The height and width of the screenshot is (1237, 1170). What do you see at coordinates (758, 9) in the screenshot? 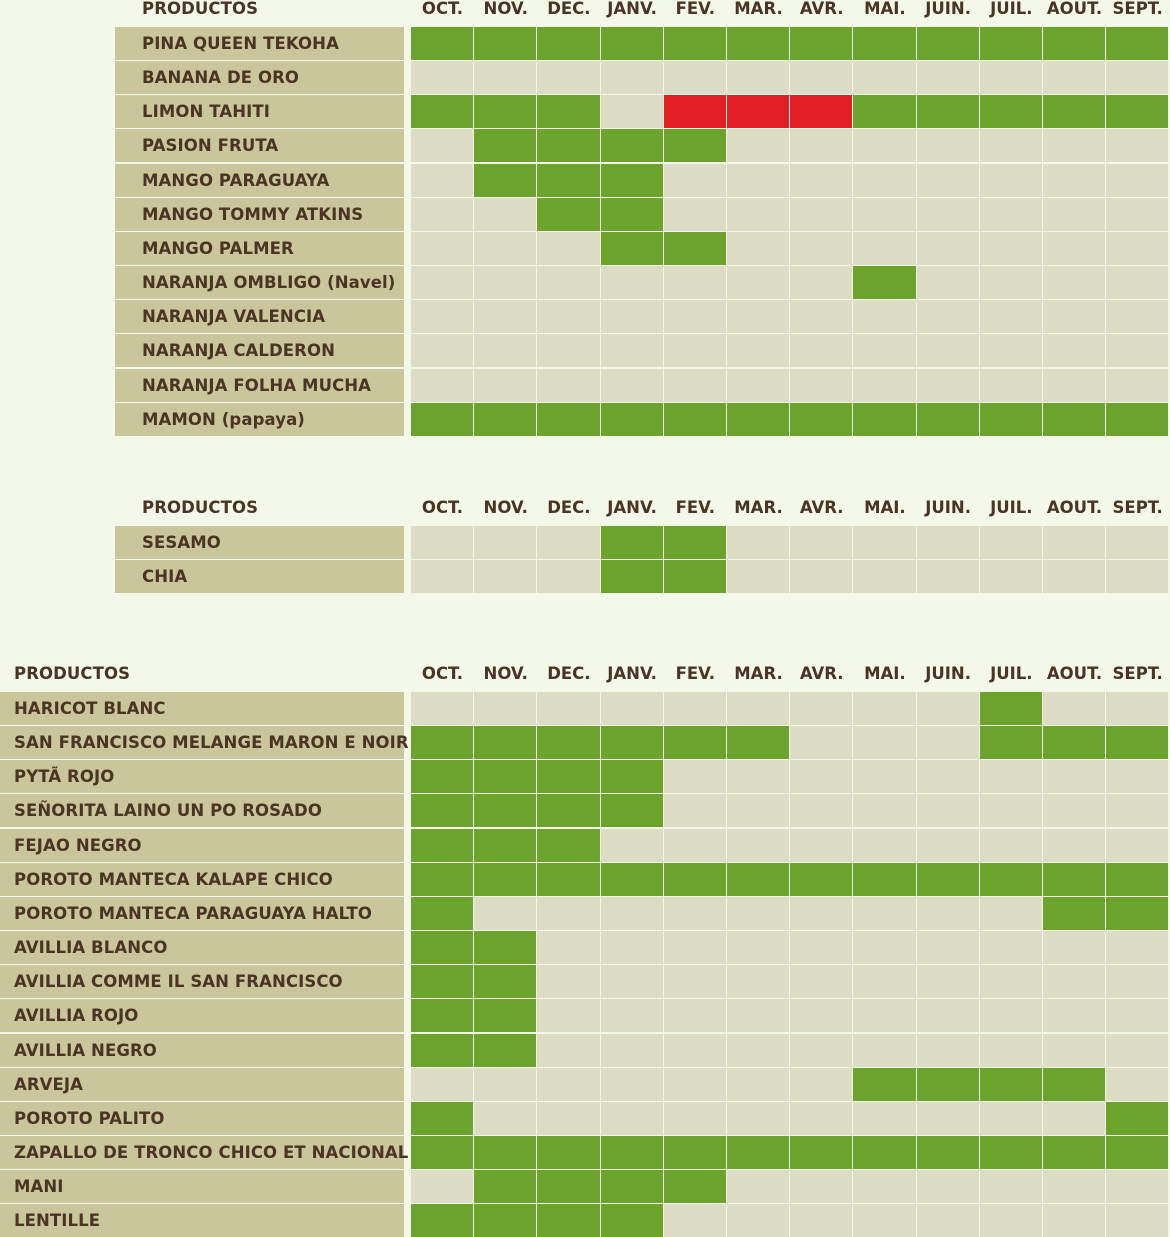
I see `month-header: MAR.` at bounding box center [758, 9].